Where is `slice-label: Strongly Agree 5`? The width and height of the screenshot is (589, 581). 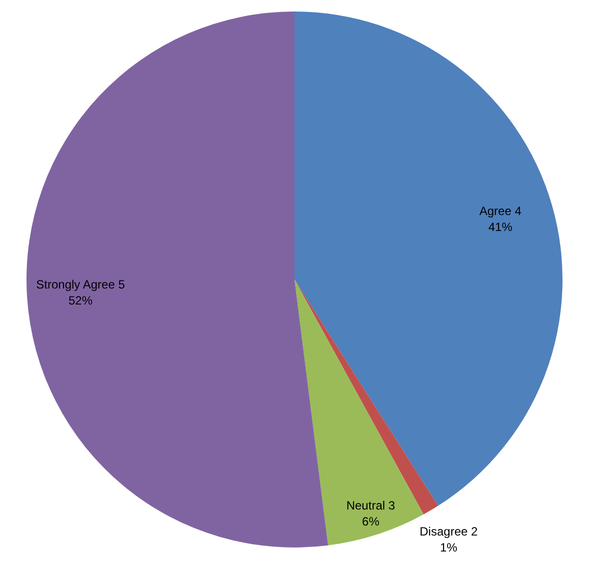 slice-label: Strongly Agree 5 is located at coordinates (81, 284).